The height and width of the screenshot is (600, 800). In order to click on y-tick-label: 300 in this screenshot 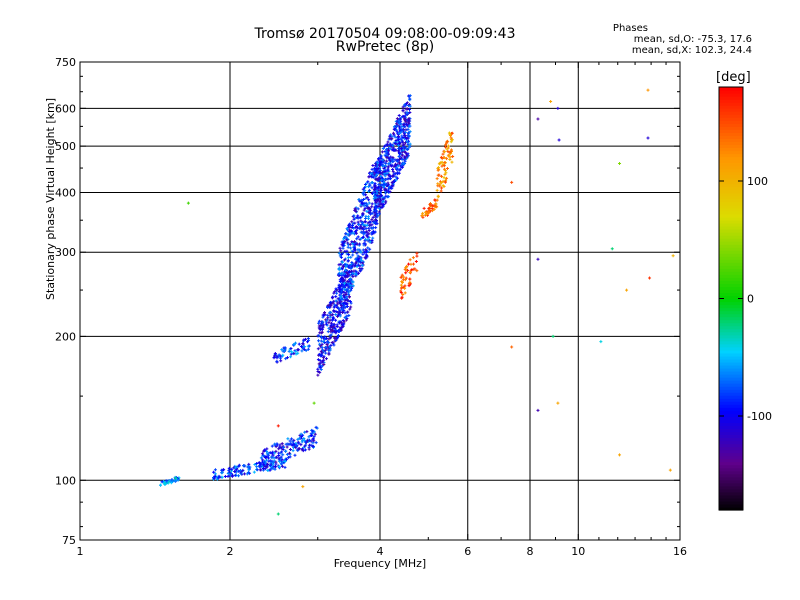, I will do `click(65, 252)`.